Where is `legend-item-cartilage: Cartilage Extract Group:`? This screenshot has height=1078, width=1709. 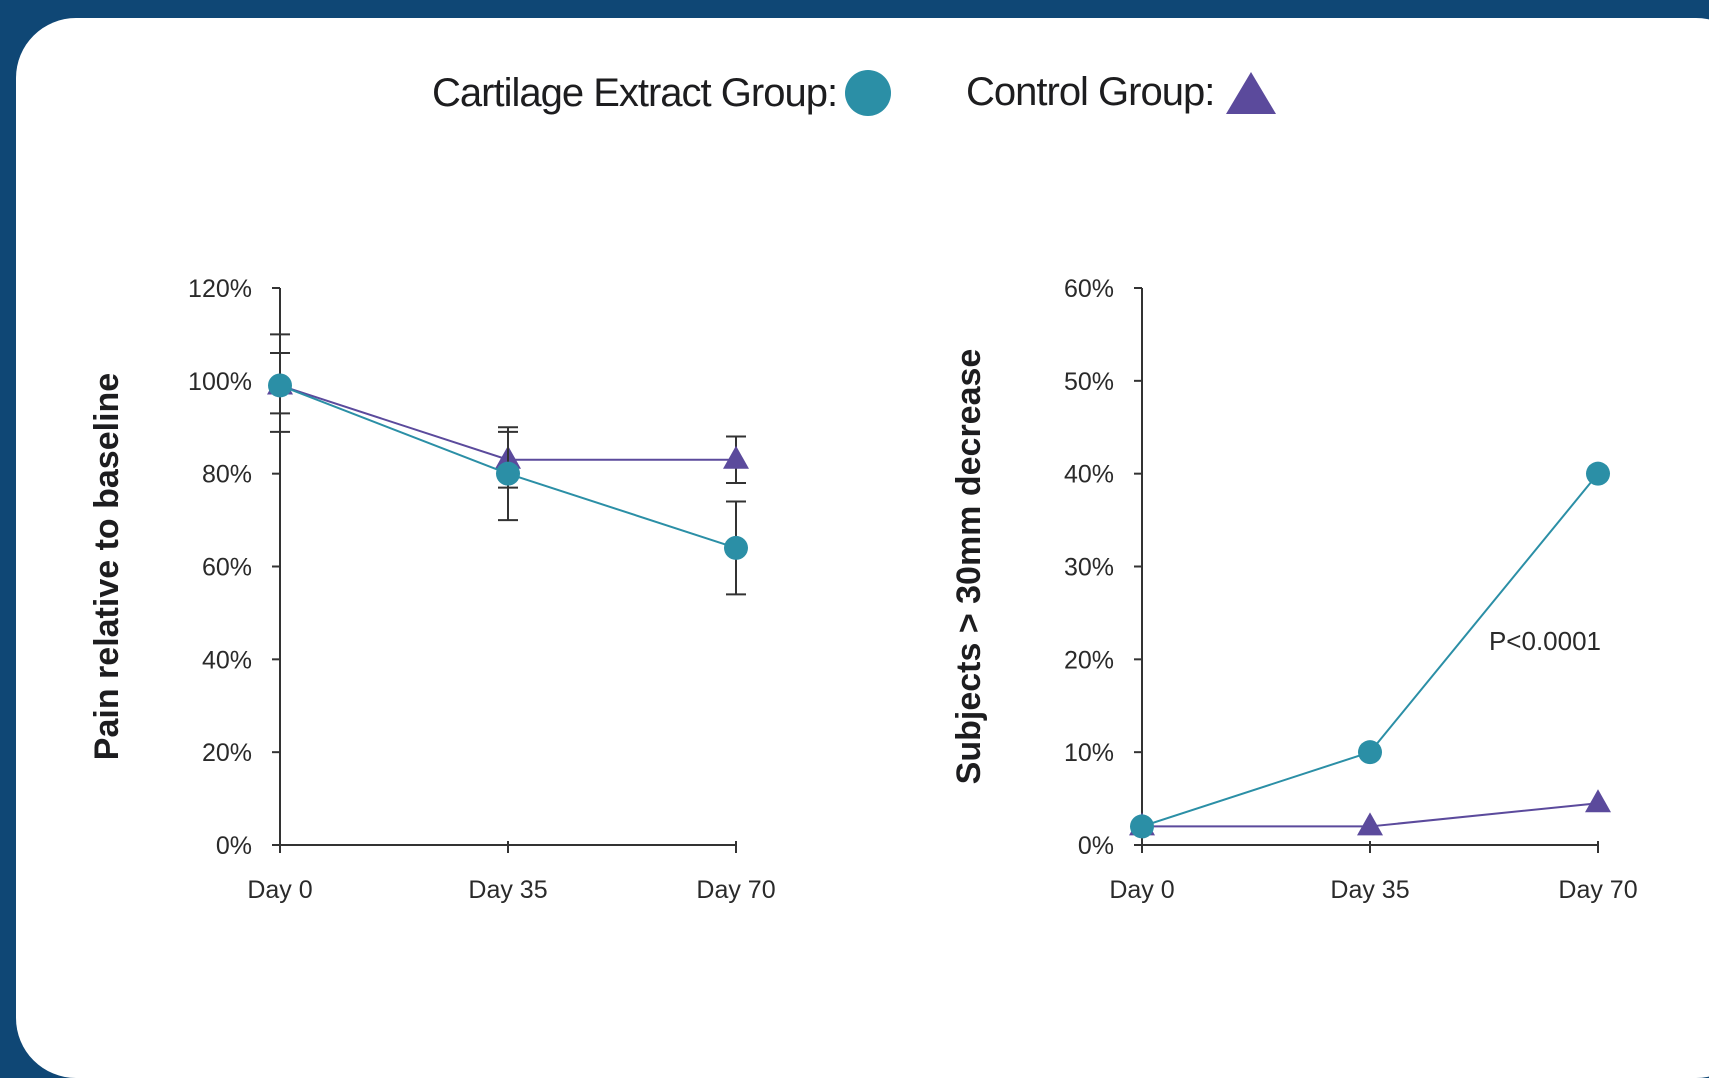
legend-item-cartilage: Cartilage Extract Group: is located at coordinates (662, 93).